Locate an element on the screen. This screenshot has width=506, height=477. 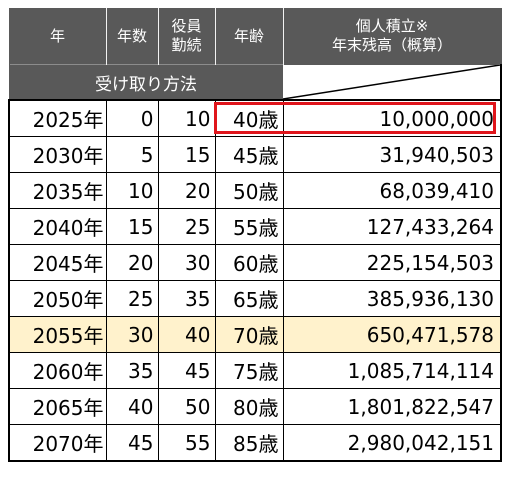
header-receive-method: 受け取り方法 is located at coordinates (146, 82).